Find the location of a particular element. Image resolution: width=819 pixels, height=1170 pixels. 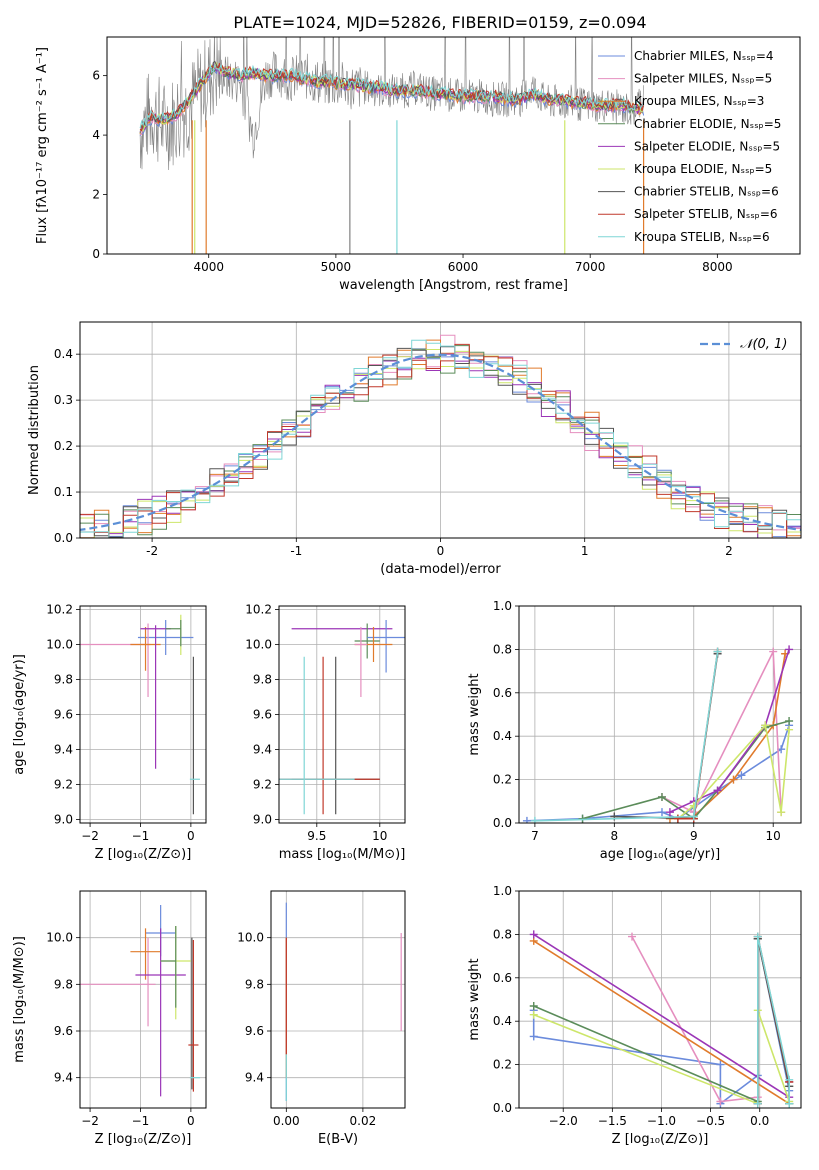

x-tick-label: 9 is located at coordinates (694, 836).